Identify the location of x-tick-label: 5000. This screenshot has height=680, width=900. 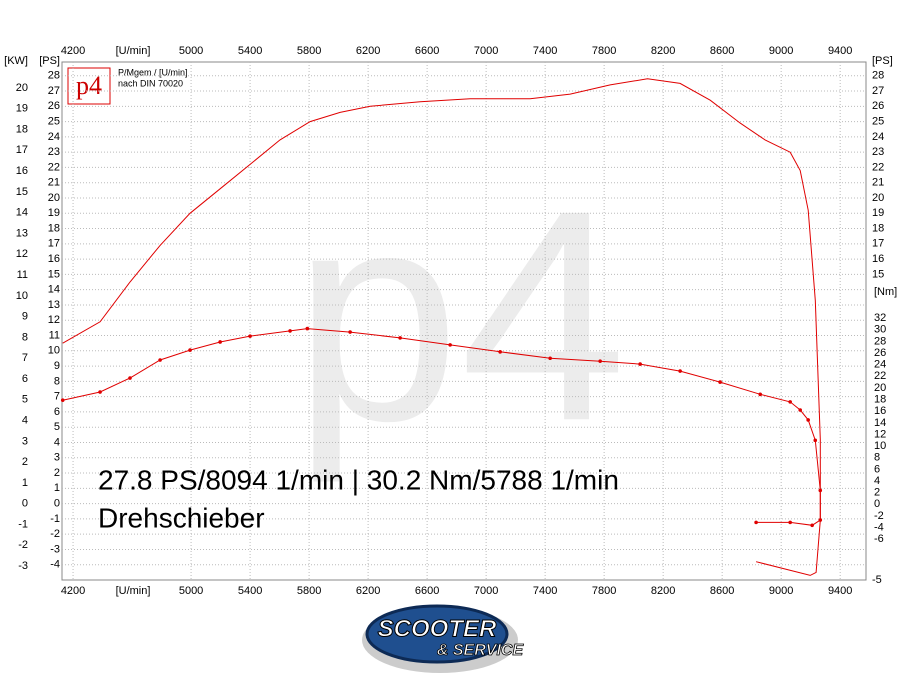
(191, 591).